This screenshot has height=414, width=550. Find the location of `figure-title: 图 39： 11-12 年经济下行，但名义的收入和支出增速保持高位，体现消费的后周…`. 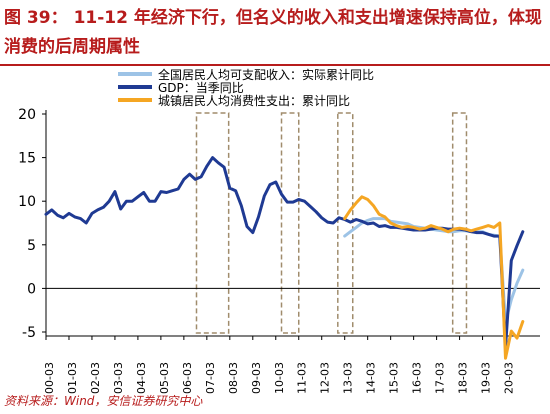

figure-title: 图 39： 11-12 年经济下行，但名义的收入和支出增速保持高位，体现消费的后周… is located at coordinates (275, 33).